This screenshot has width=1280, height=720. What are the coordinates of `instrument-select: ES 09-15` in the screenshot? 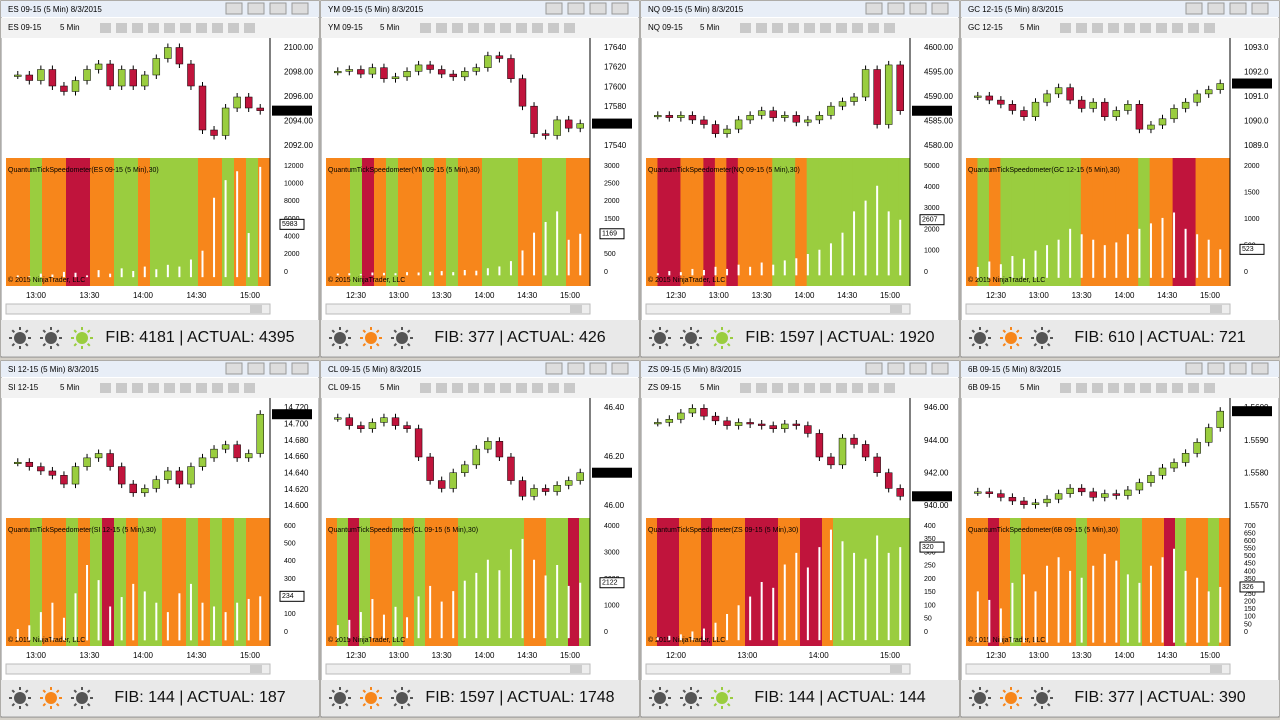 It's located at (25, 27).